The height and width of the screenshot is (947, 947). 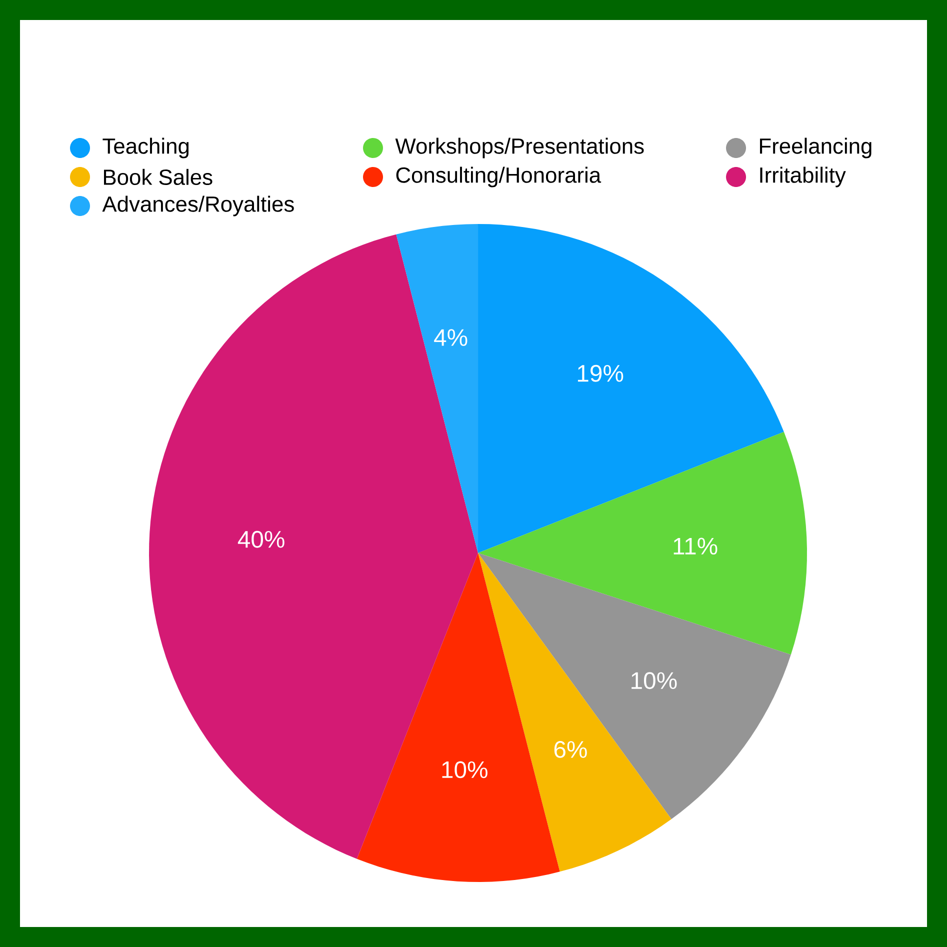 What do you see at coordinates (519, 148) in the screenshot?
I see `legend-label: Workshops/Presentations` at bounding box center [519, 148].